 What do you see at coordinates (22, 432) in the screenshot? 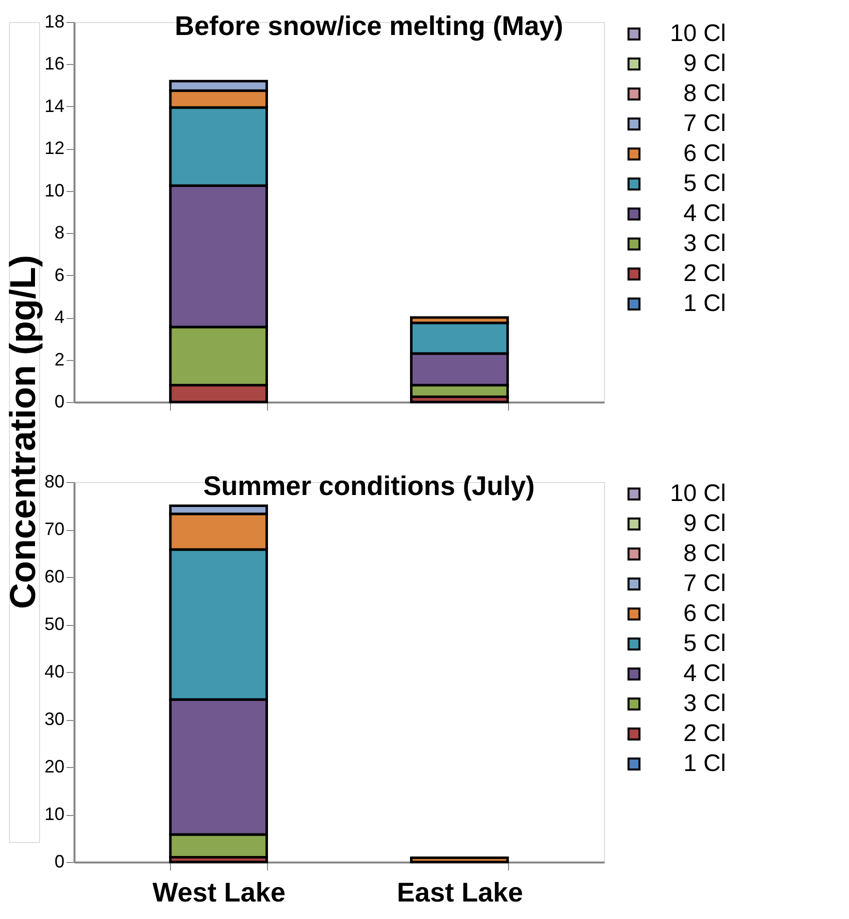
I see `y-axis-title: Concentration (pg/L)` at bounding box center [22, 432].